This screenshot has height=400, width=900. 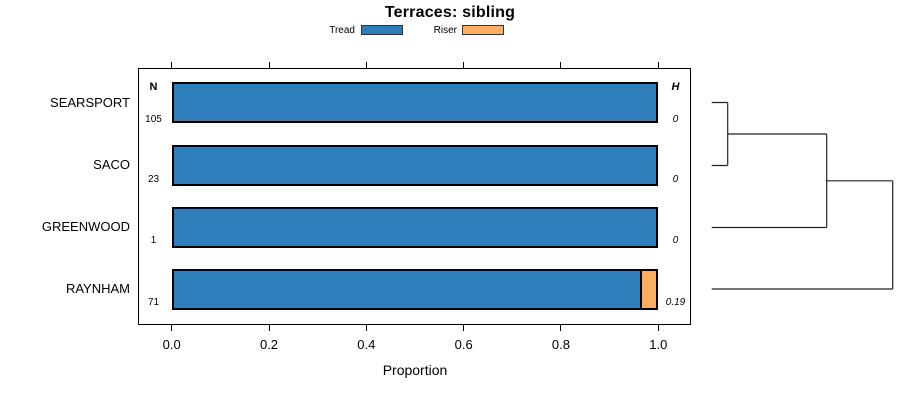 What do you see at coordinates (269, 344) in the screenshot?
I see `axis-tick-label: 0.2` at bounding box center [269, 344].